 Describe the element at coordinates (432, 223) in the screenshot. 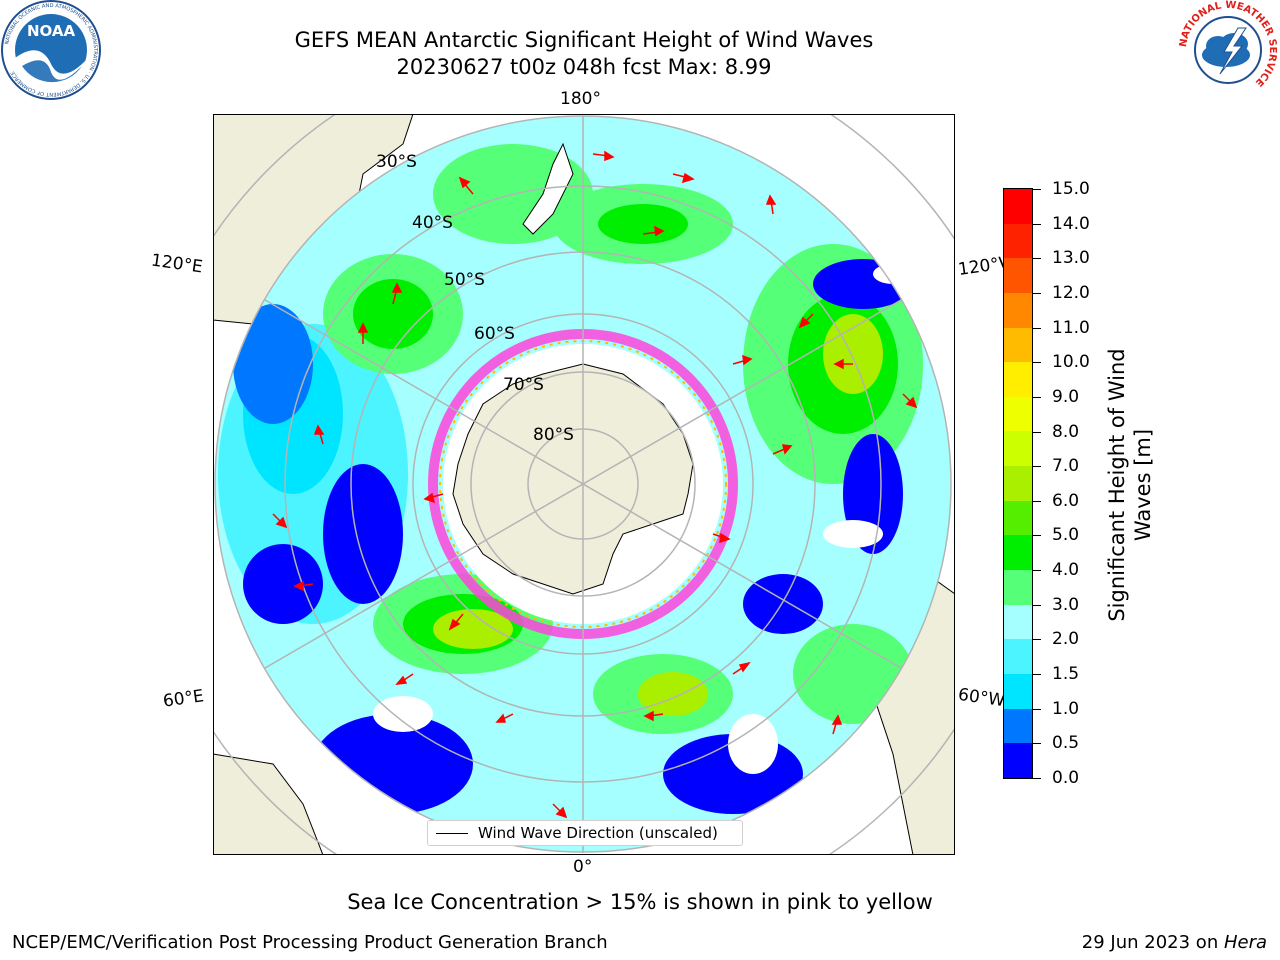

I see `lat-label-40s: 40°S` at that location.